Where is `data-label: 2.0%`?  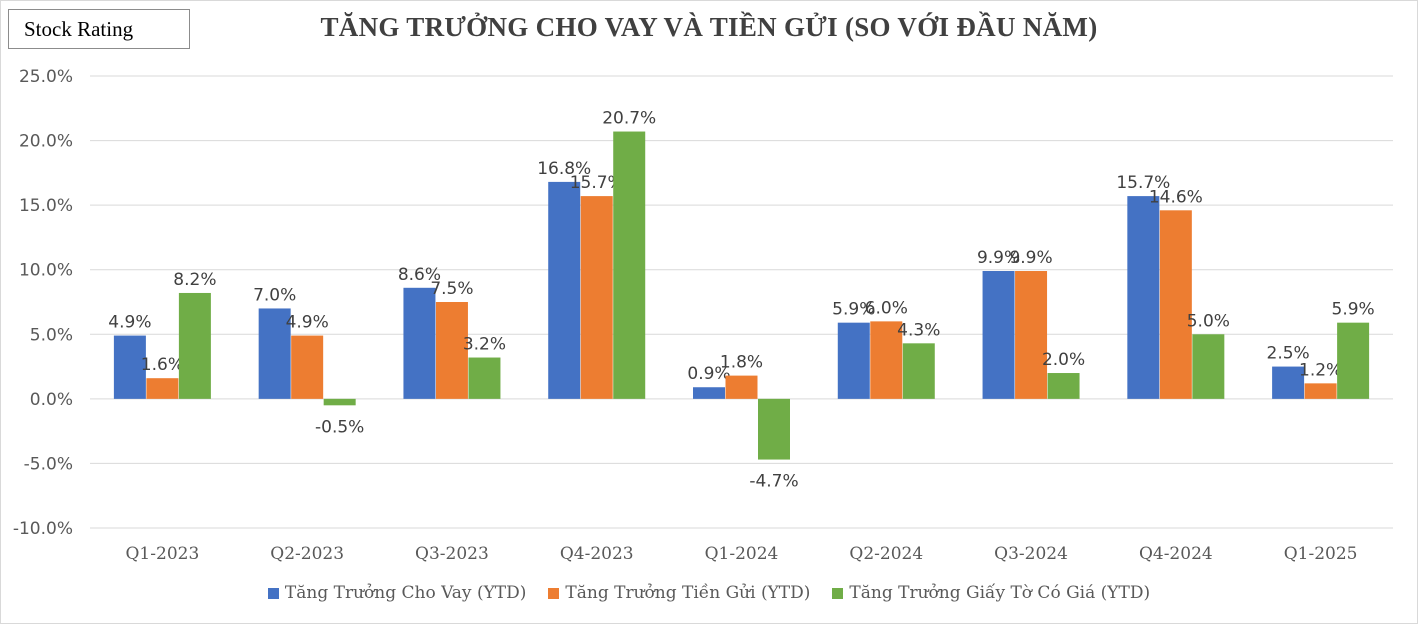
data-label: 2.0% is located at coordinates (1063, 360).